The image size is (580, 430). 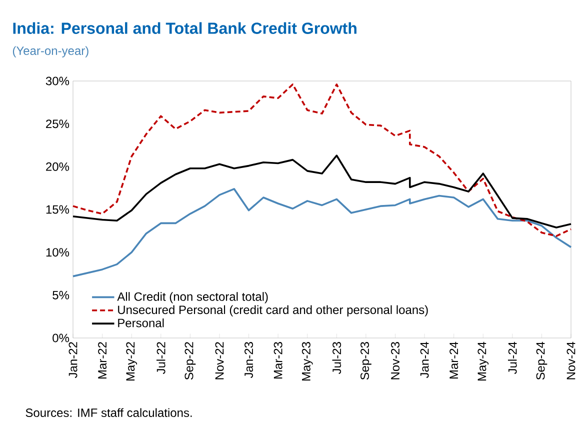 What do you see at coordinates (61, 295) in the screenshot?
I see `y-tick-label: 5%` at bounding box center [61, 295].